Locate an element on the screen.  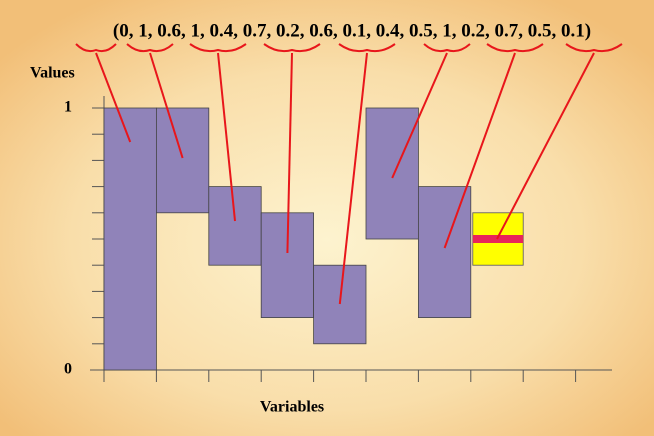
y-axis-label: Values is located at coordinates (52, 73).